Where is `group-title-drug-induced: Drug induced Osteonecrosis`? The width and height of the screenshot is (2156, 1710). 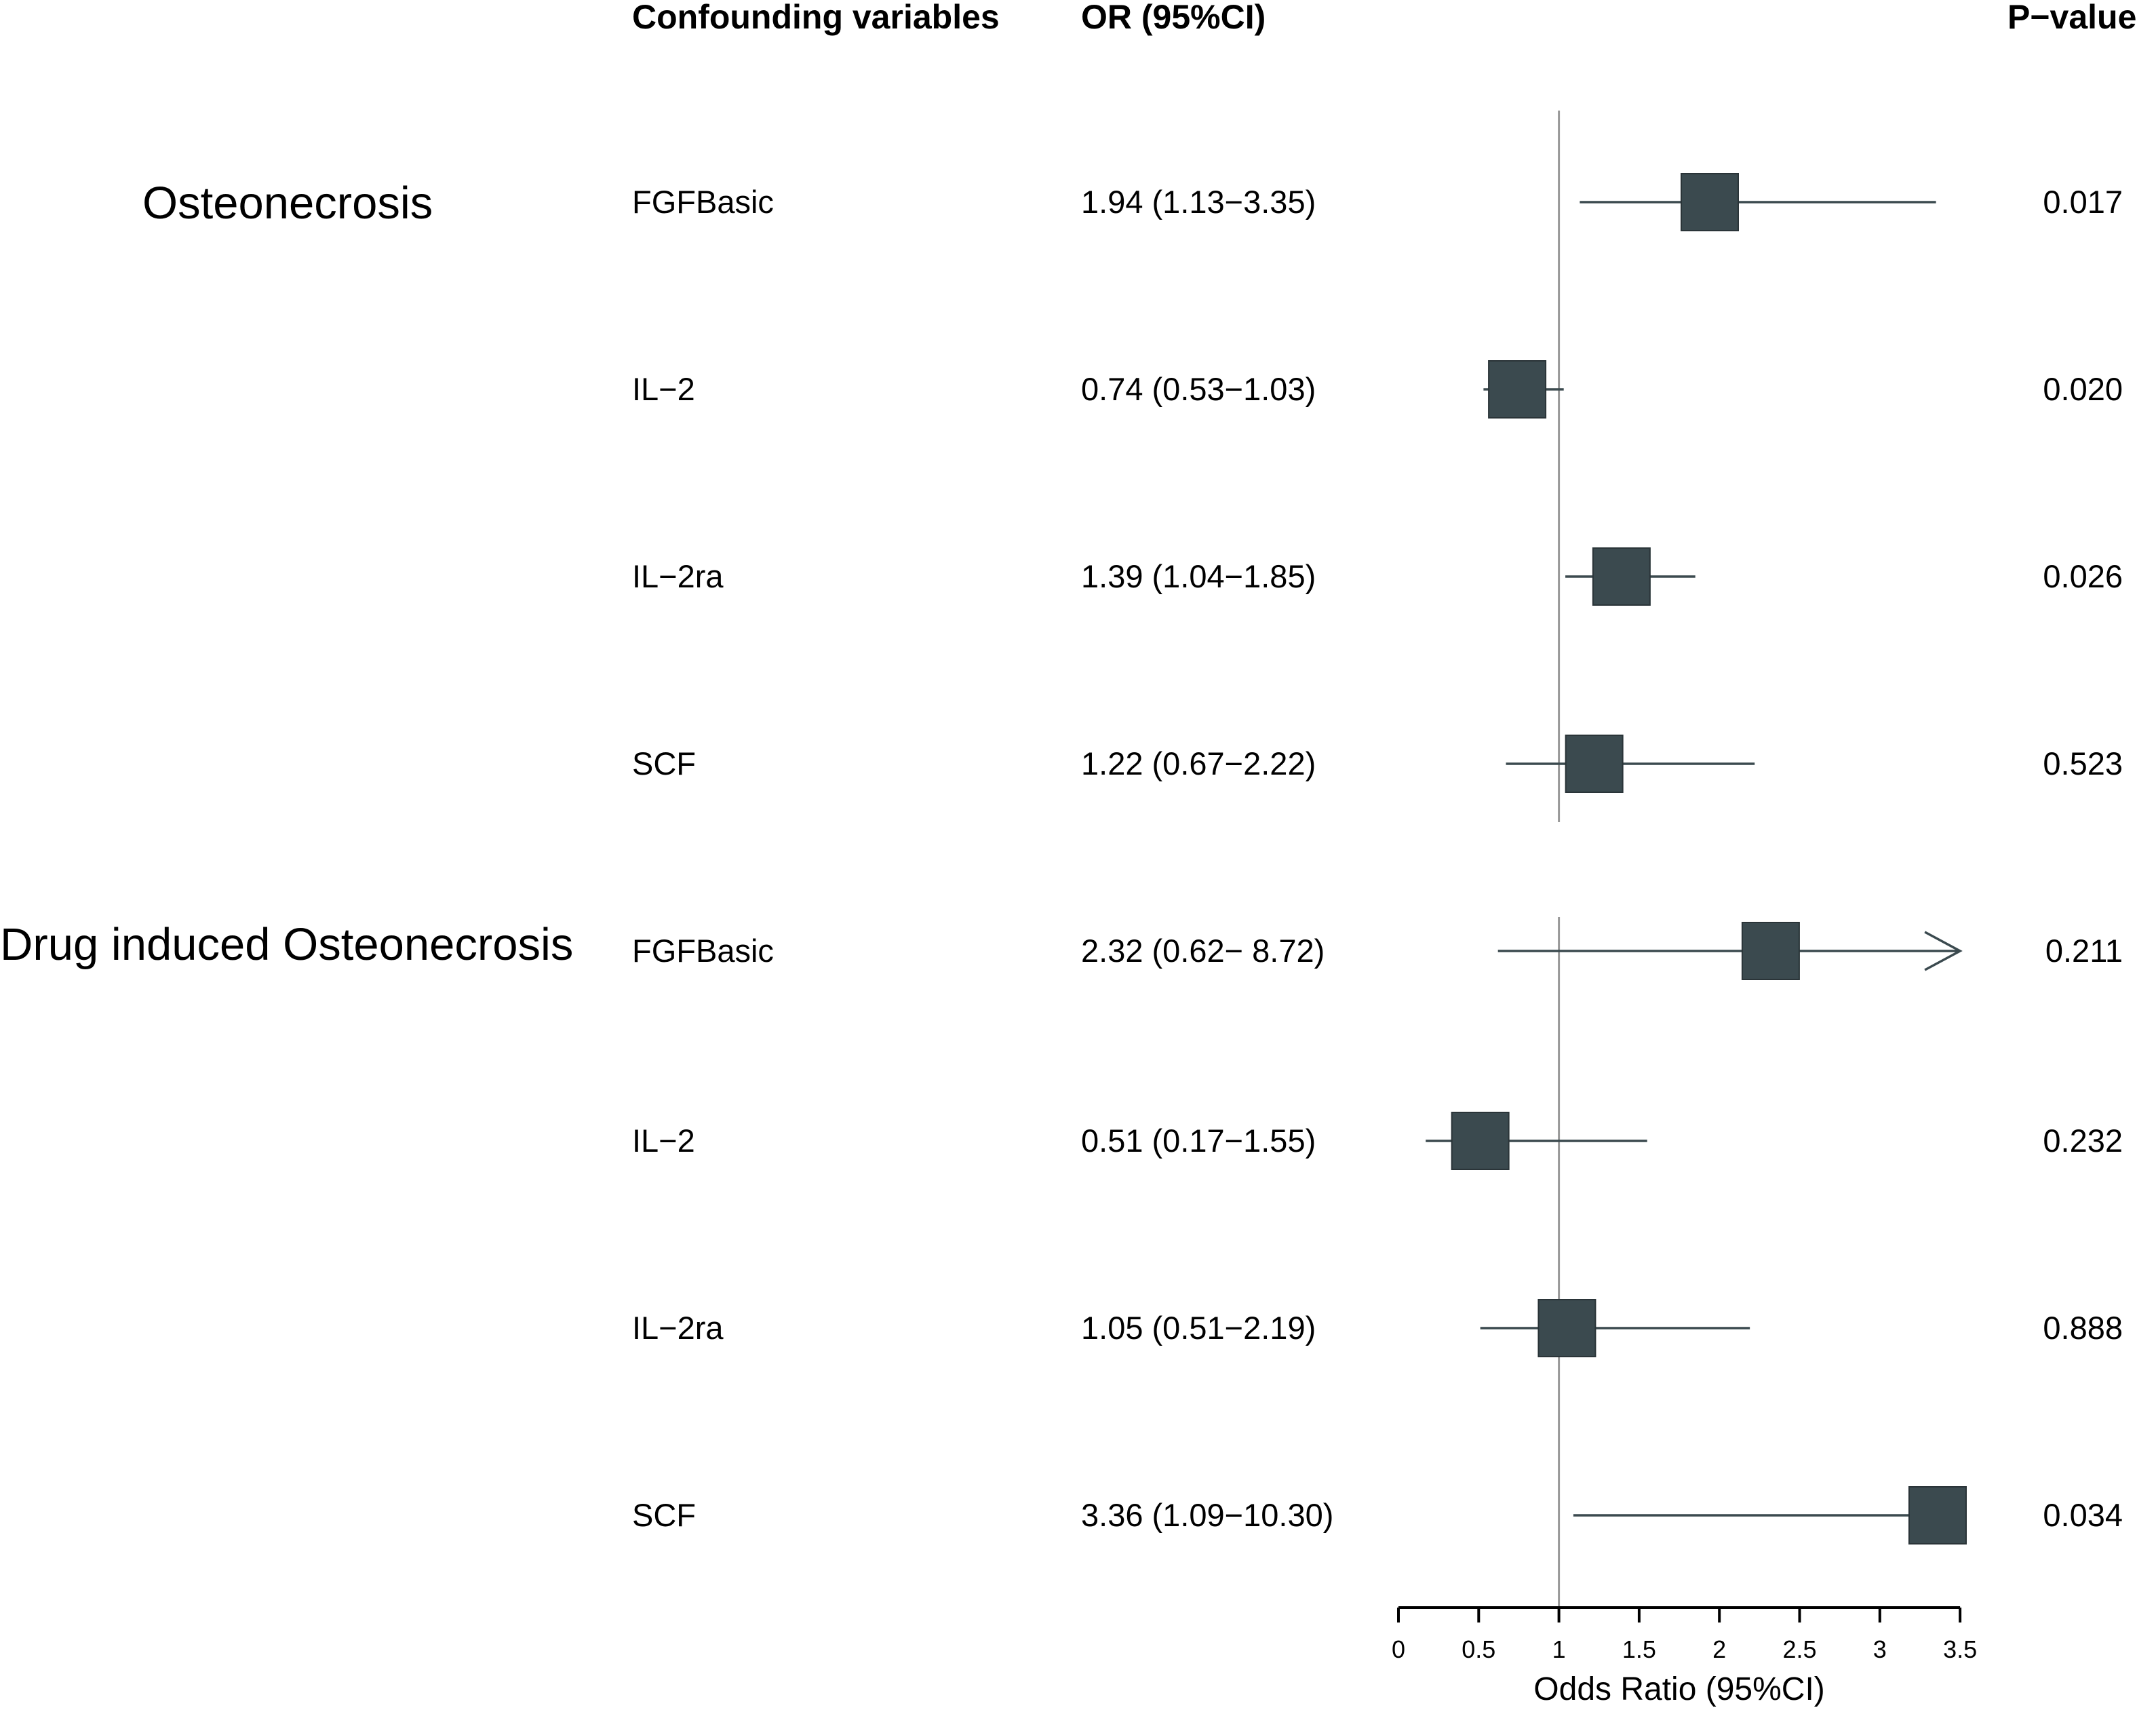
group-title-drug-induced: Drug induced Osteonecrosis is located at coordinates (287, 944).